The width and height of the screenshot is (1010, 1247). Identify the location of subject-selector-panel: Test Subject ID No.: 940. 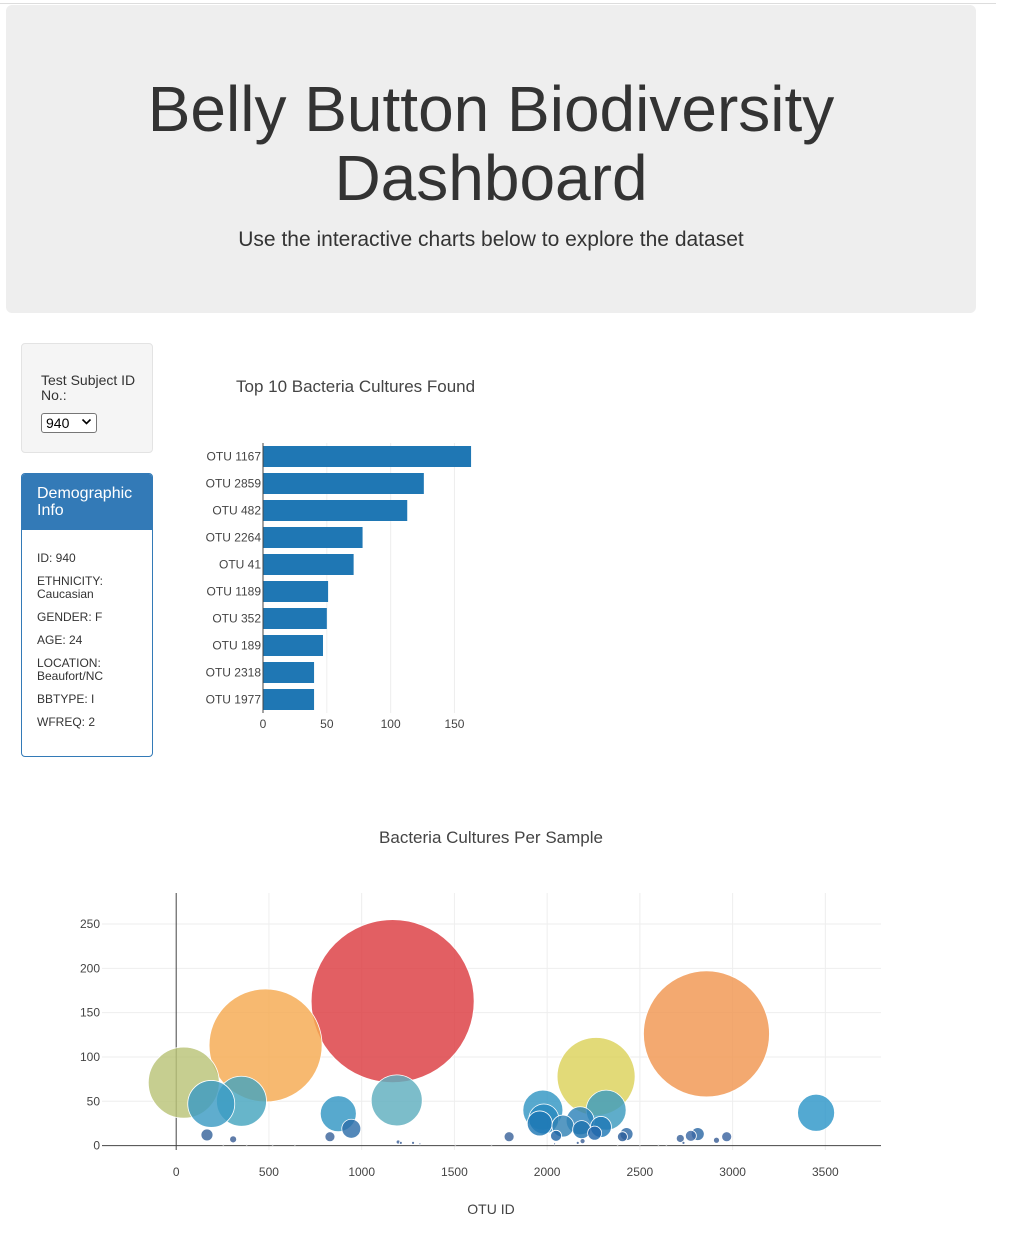
(87, 398).